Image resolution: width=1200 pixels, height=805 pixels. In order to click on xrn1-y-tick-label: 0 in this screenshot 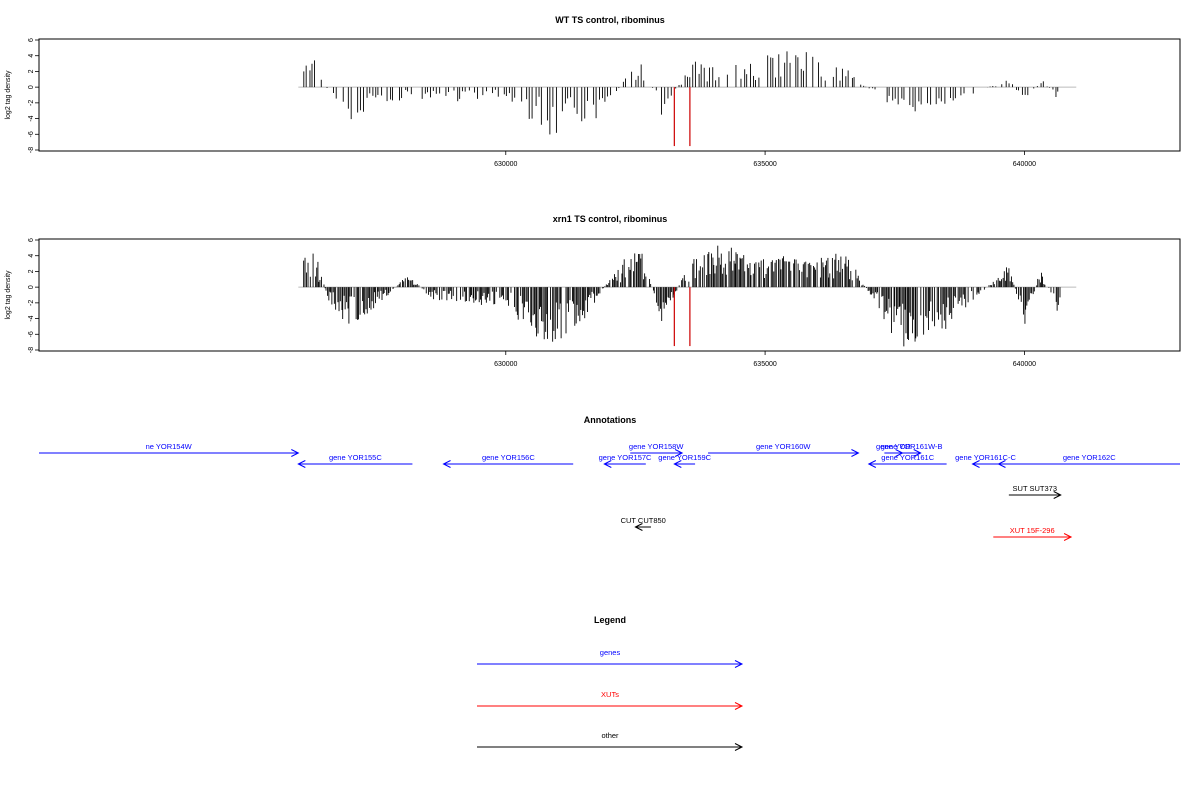, I will do `click(31, 287)`.